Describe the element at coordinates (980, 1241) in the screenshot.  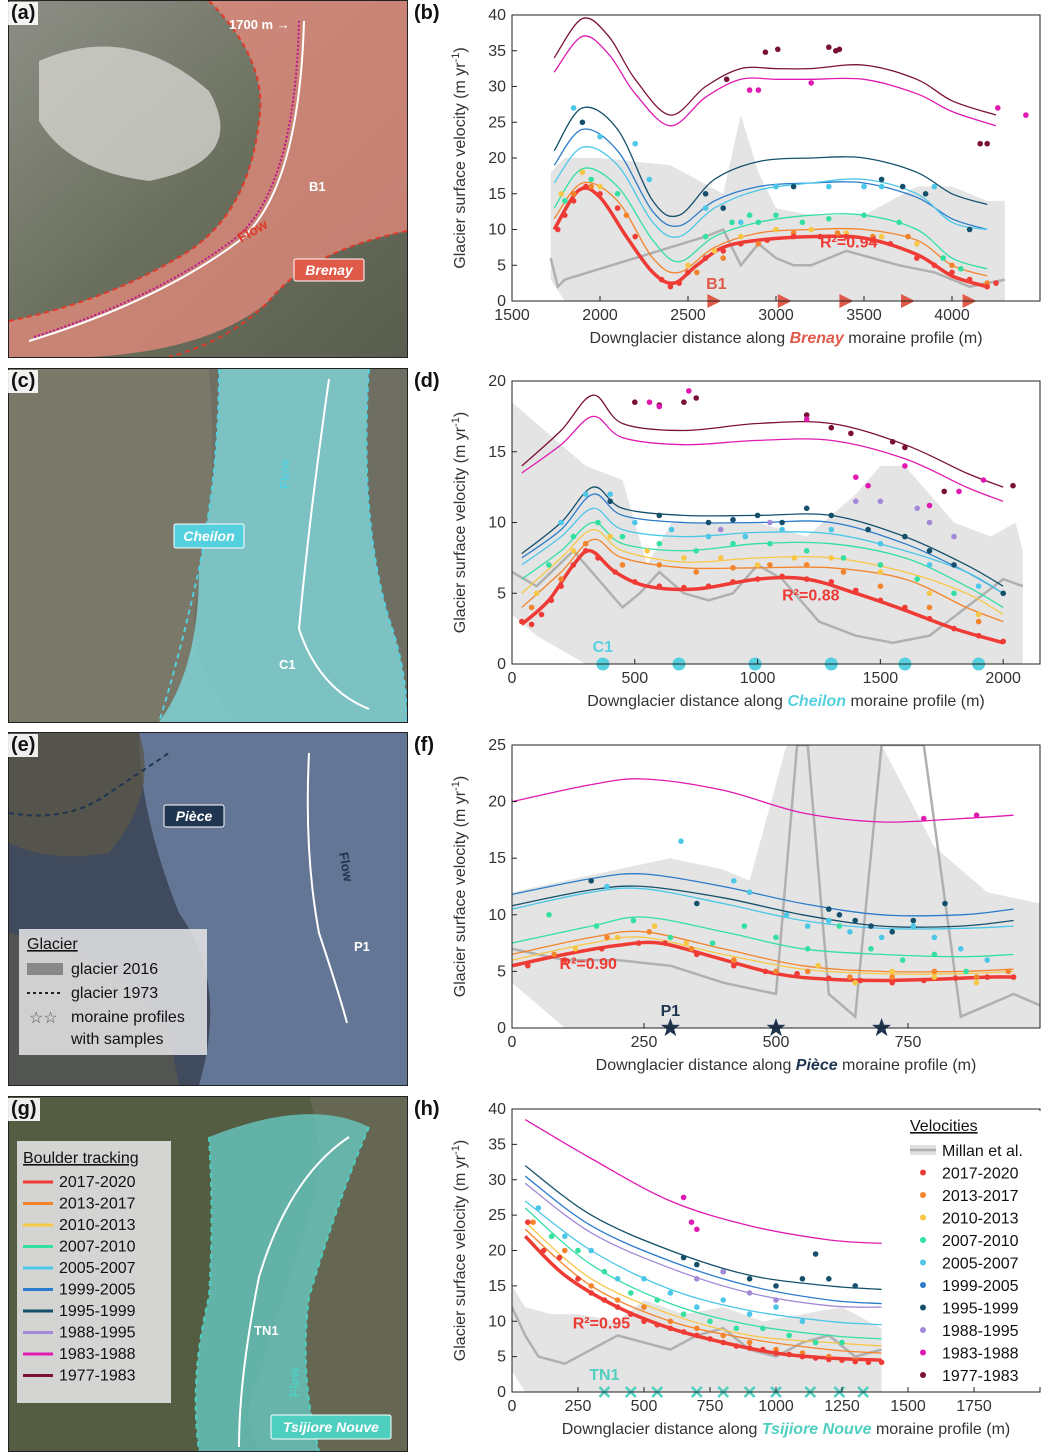
I see `legend-label: 2007-2010` at that location.